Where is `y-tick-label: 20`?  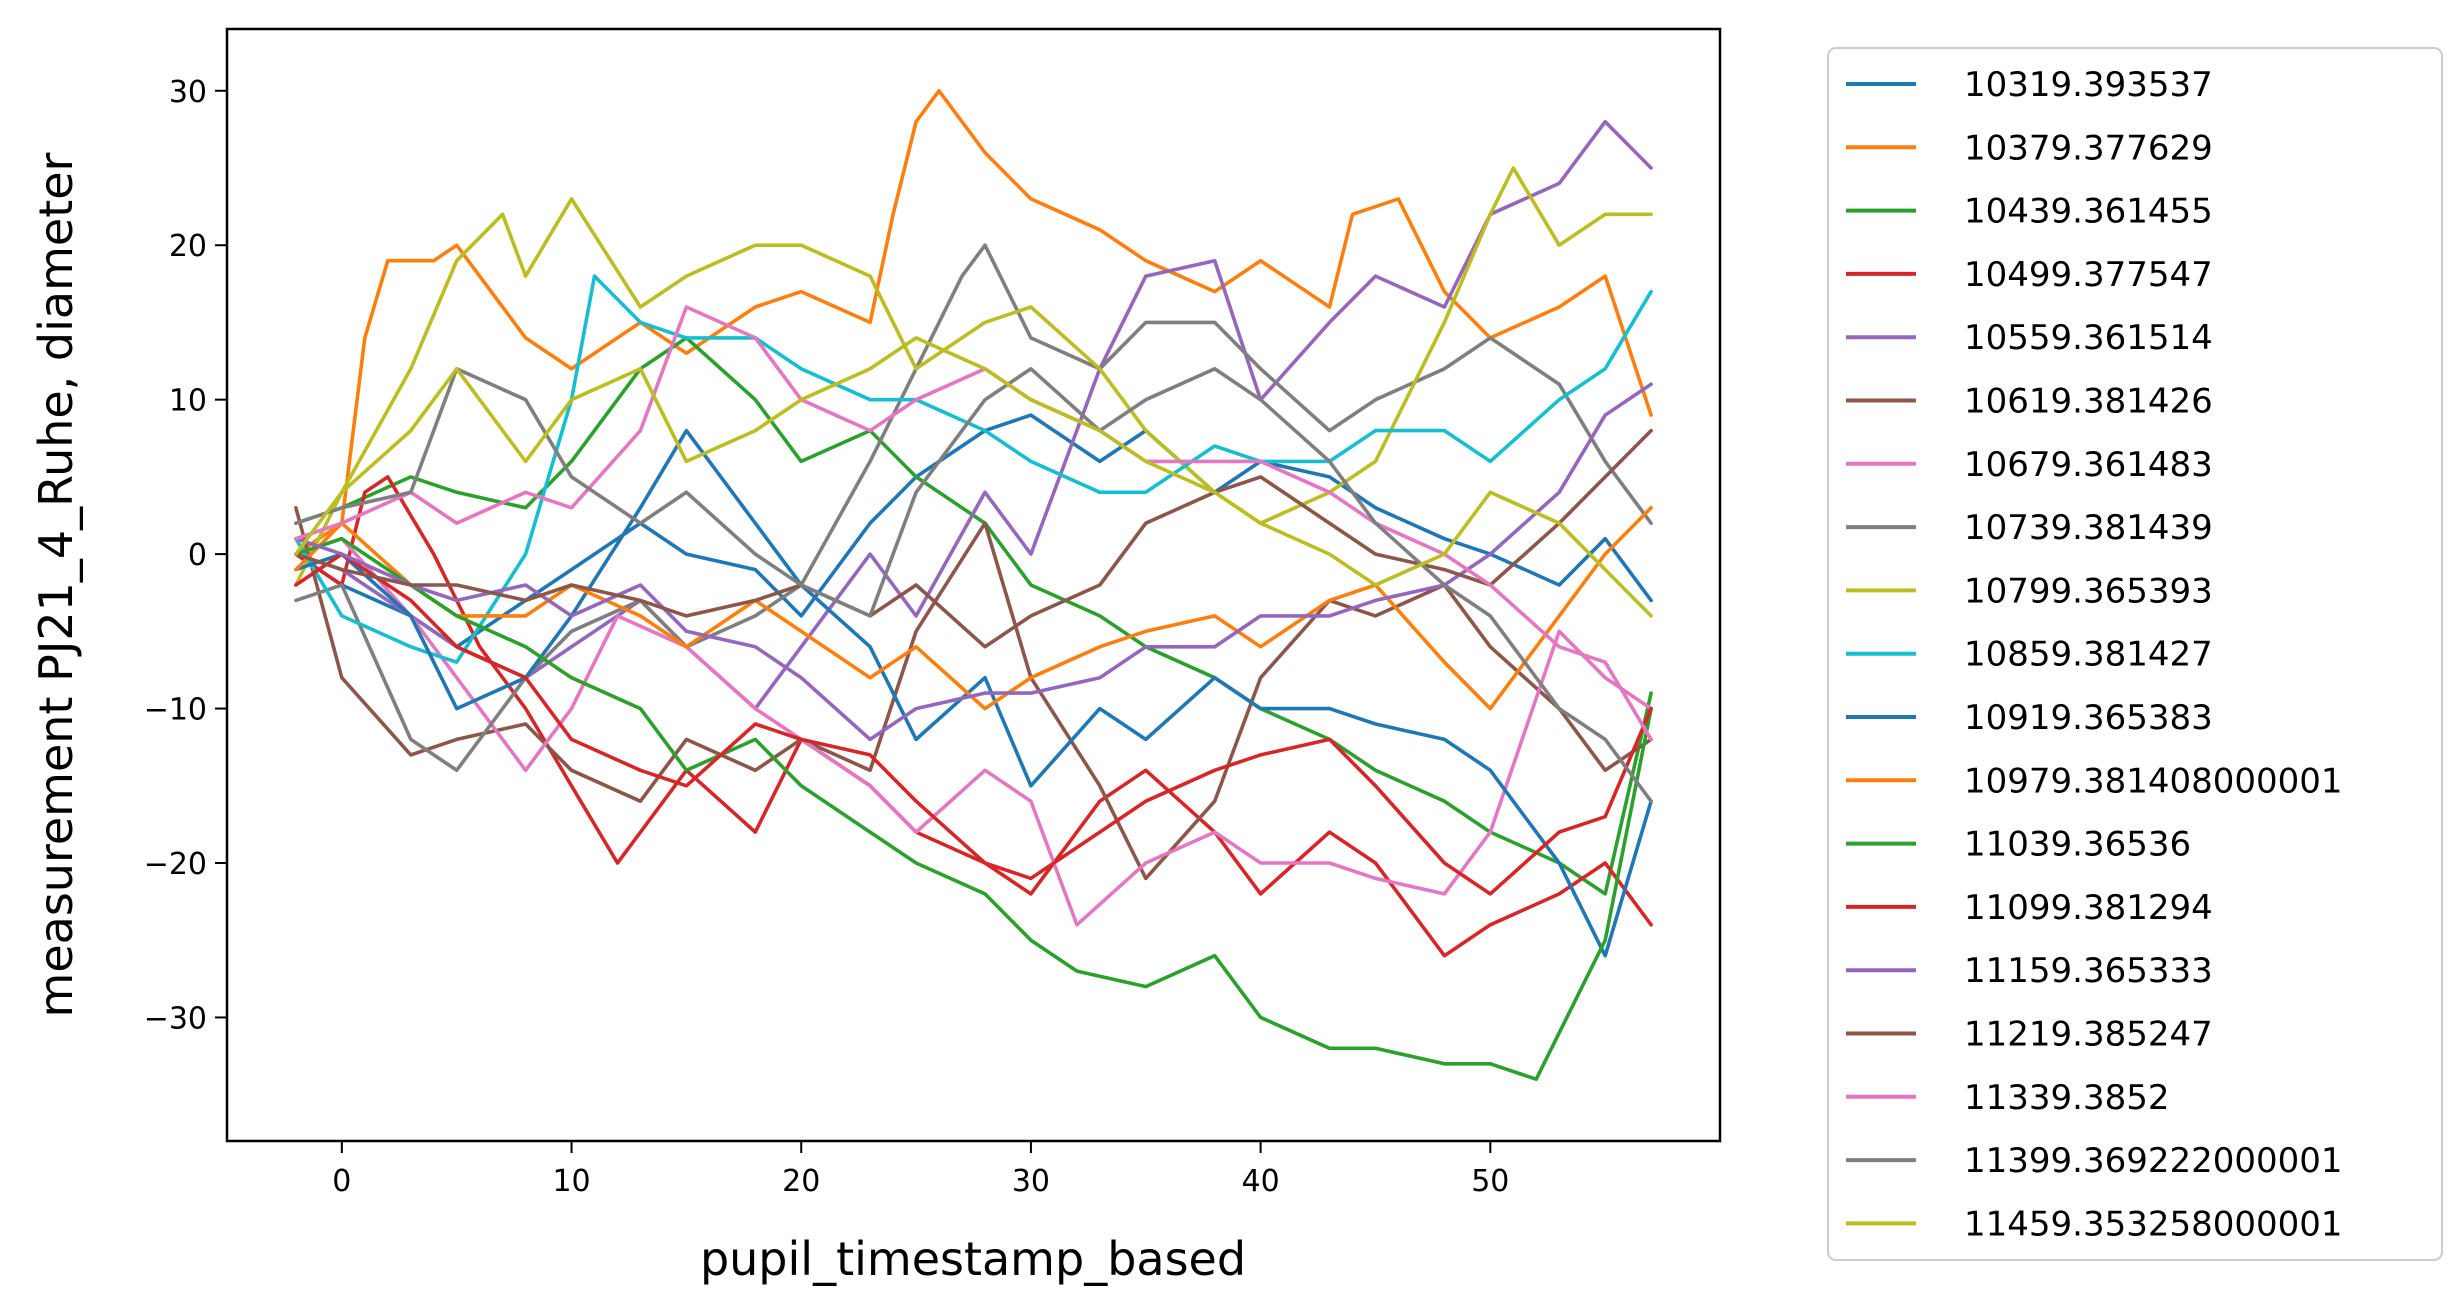
y-tick-label: 20 is located at coordinates (188, 246).